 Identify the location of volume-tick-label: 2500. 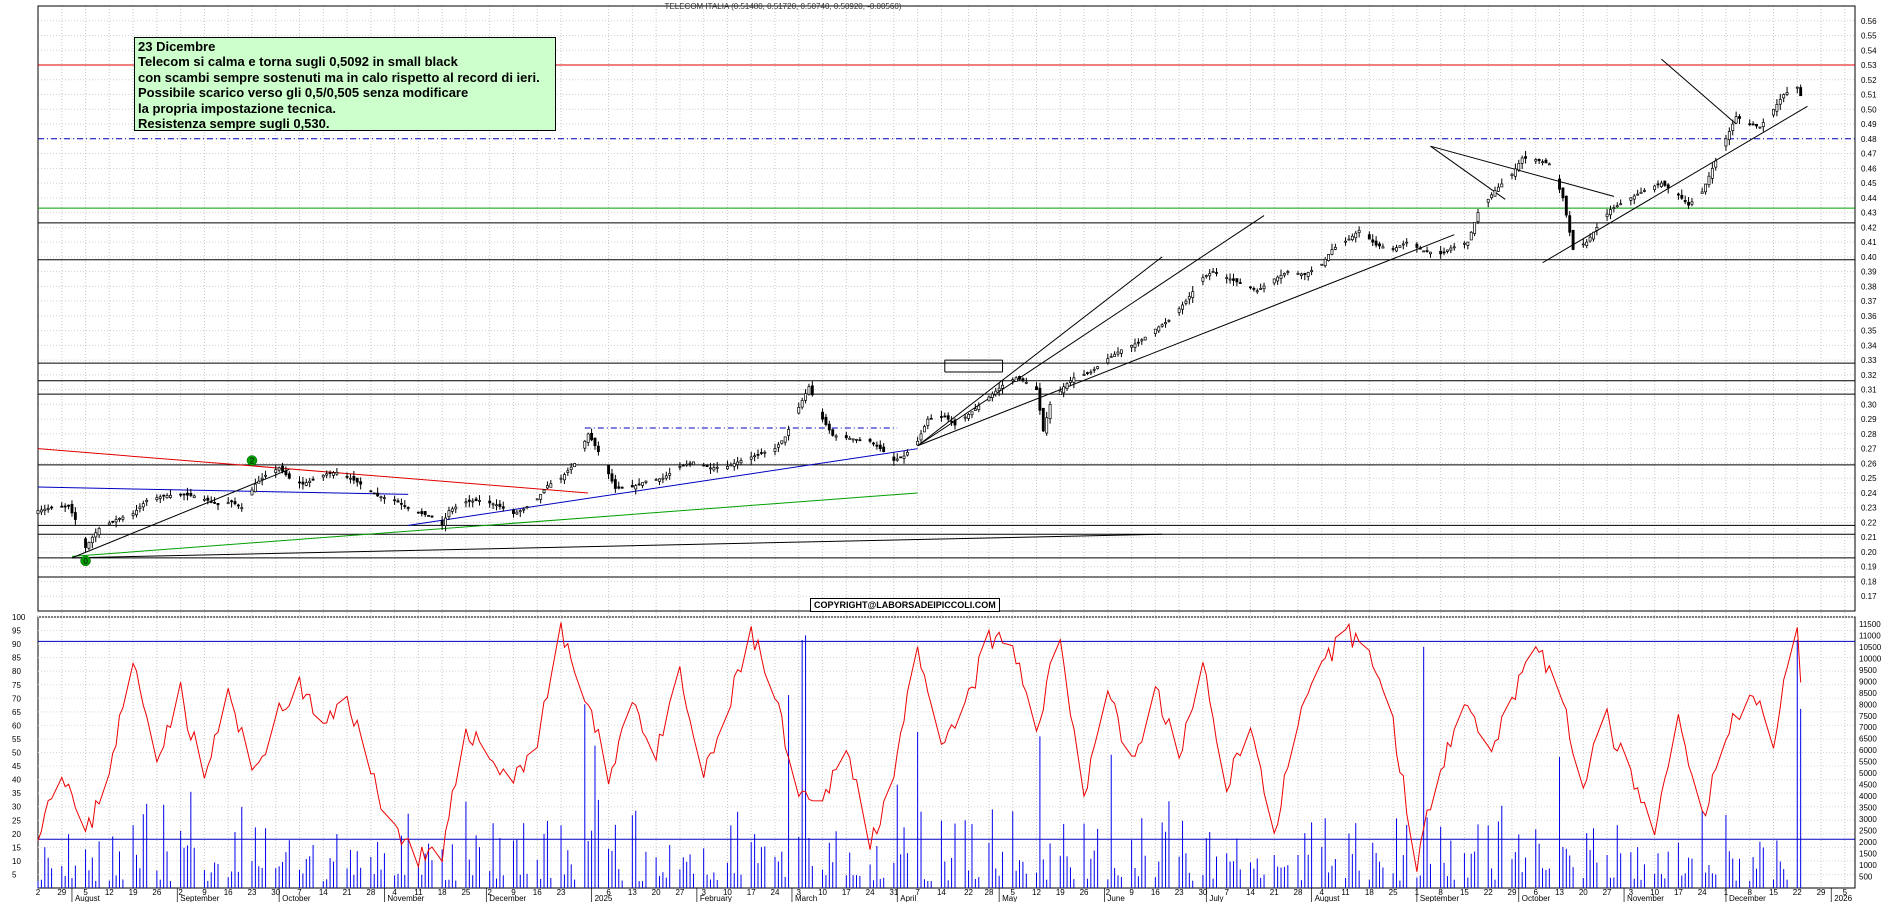
(1868, 831).